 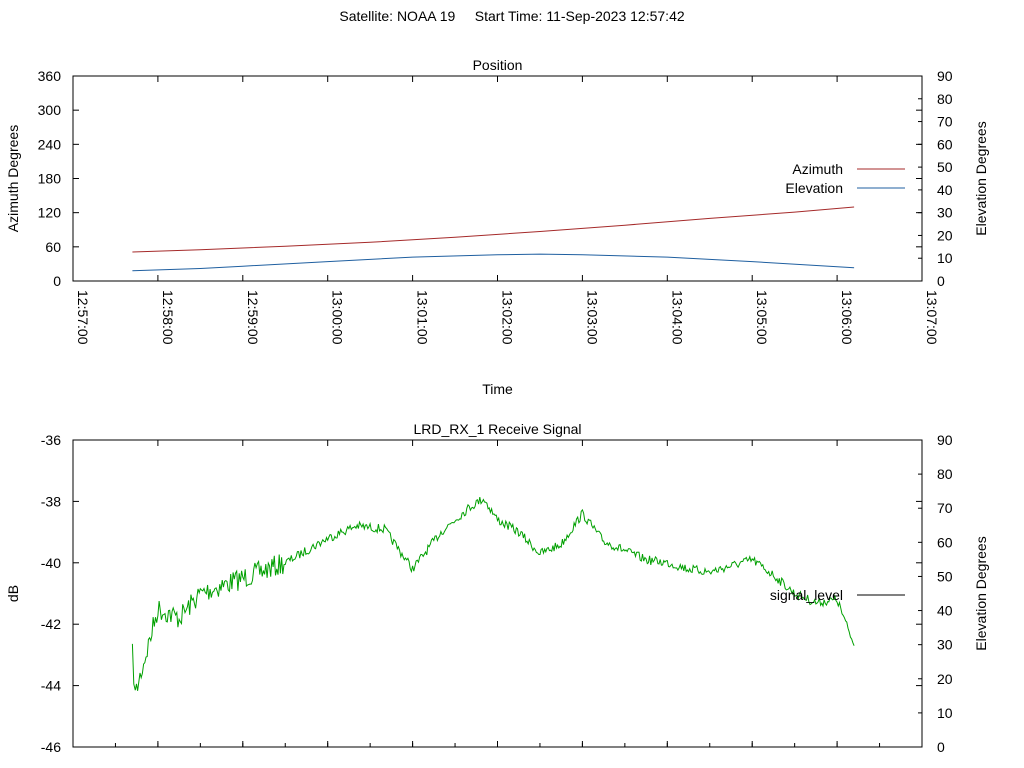 I want to click on chart-2-y-tick-label: -44, so click(x=51, y=686).